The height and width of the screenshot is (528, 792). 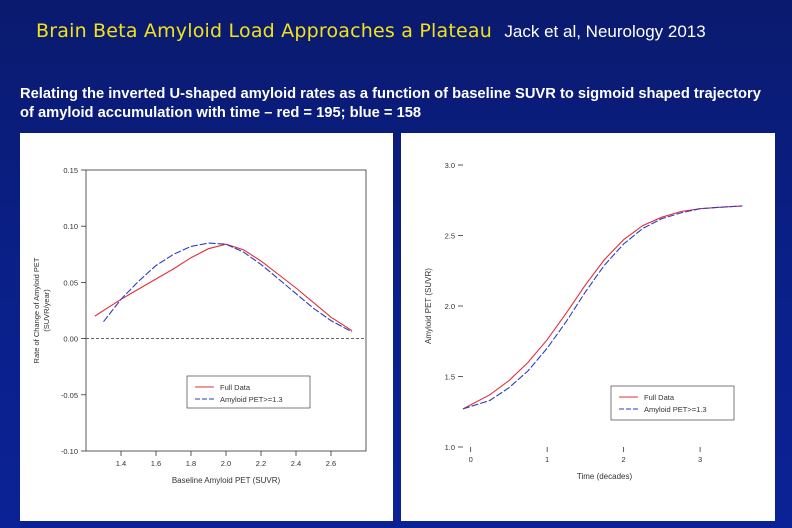 What do you see at coordinates (70, 226) in the screenshot?
I see `y-tick-label: 0.10` at bounding box center [70, 226].